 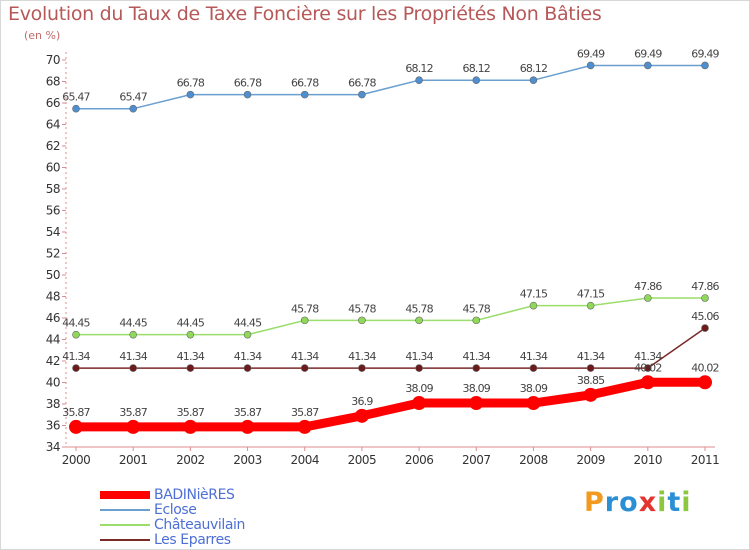 What do you see at coordinates (705, 460) in the screenshot?
I see `x-tick-label: 2011` at bounding box center [705, 460].